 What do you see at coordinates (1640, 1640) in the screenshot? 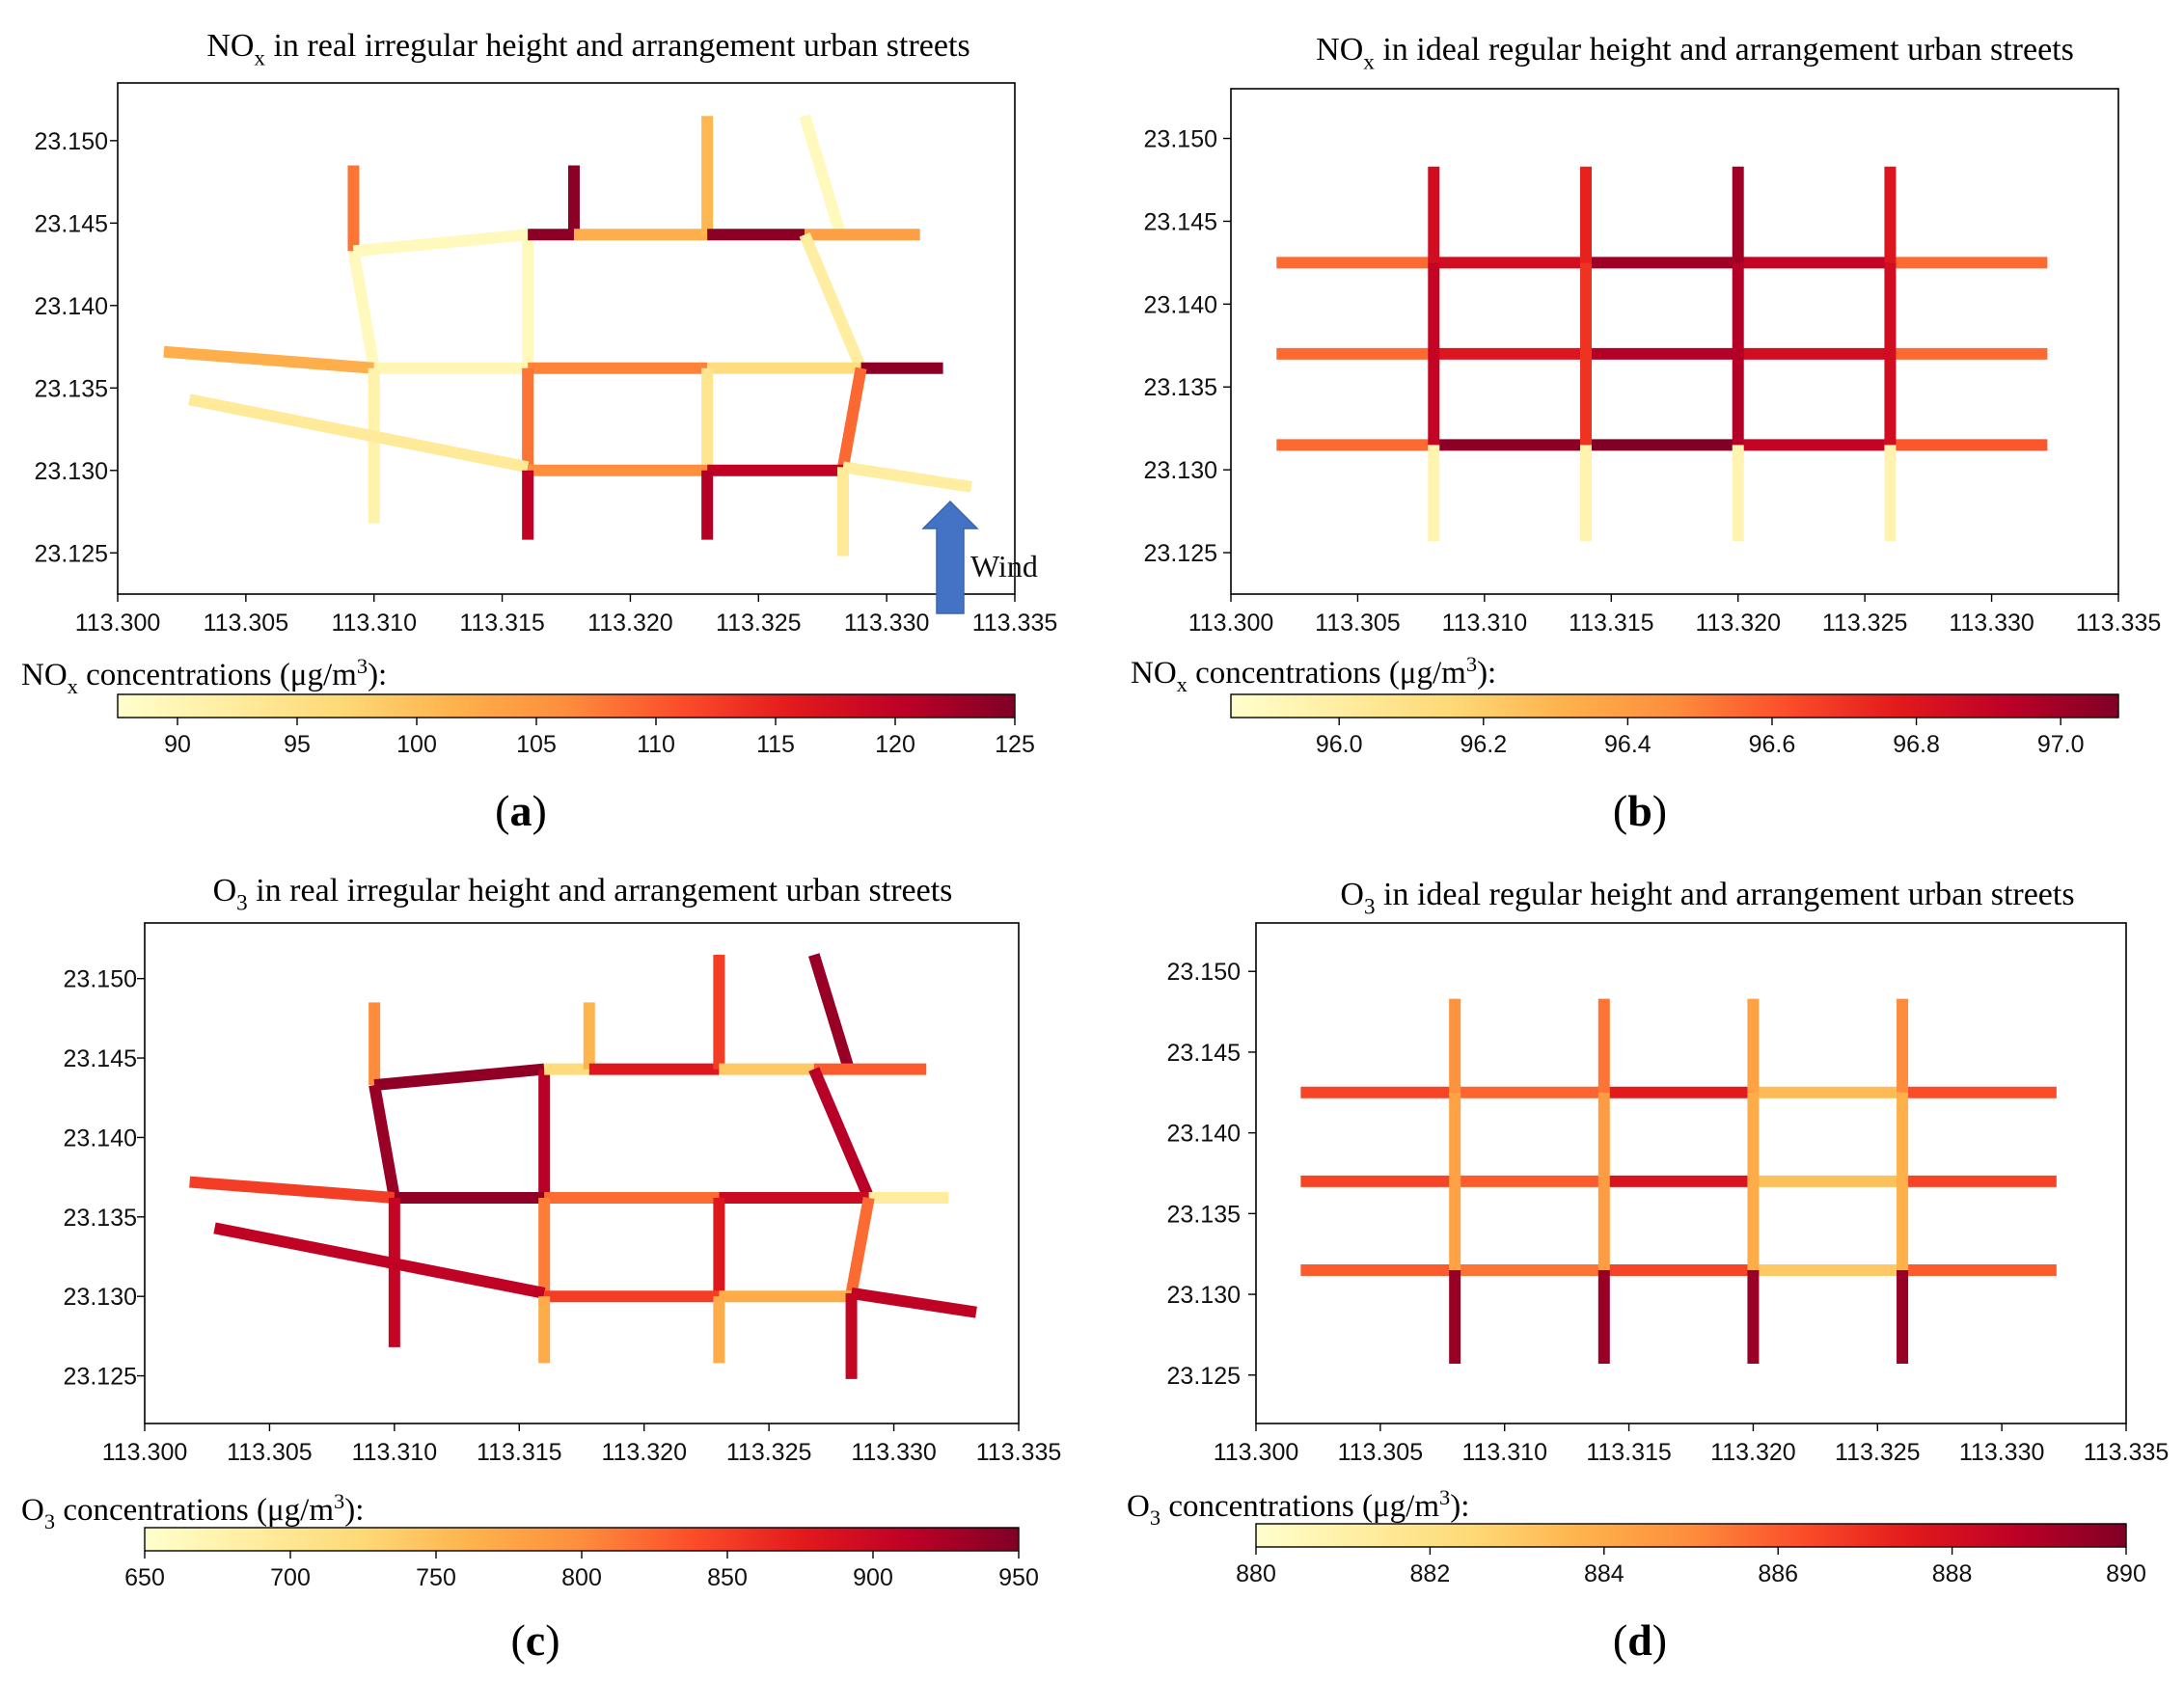
I see `panel-label: (d)` at bounding box center [1640, 1640].